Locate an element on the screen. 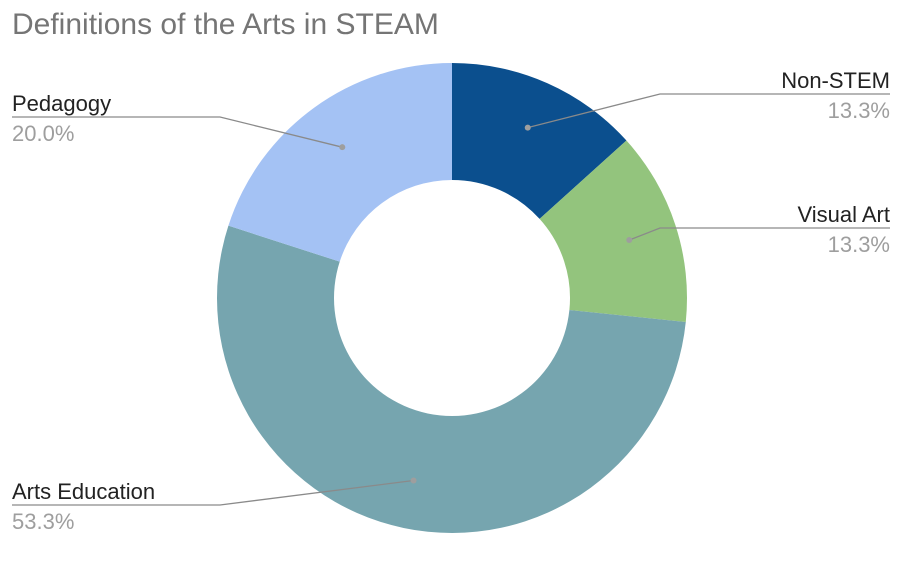  leader-dot-arts-education is located at coordinates (413, 480).